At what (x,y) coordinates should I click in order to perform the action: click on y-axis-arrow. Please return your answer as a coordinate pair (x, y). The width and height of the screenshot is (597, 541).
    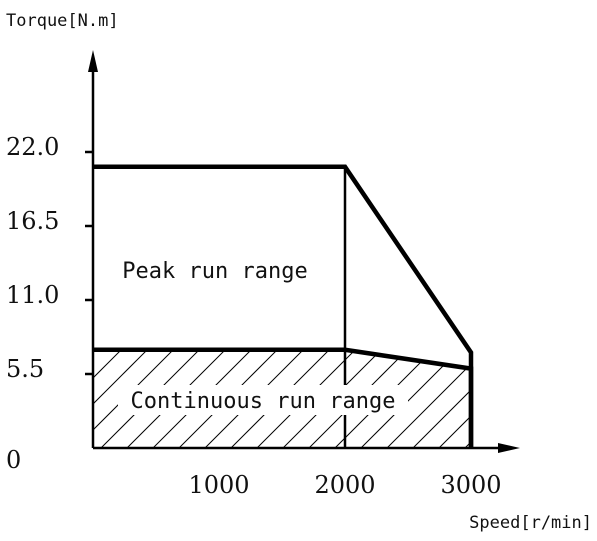
    Looking at the image, I should click on (93, 61).